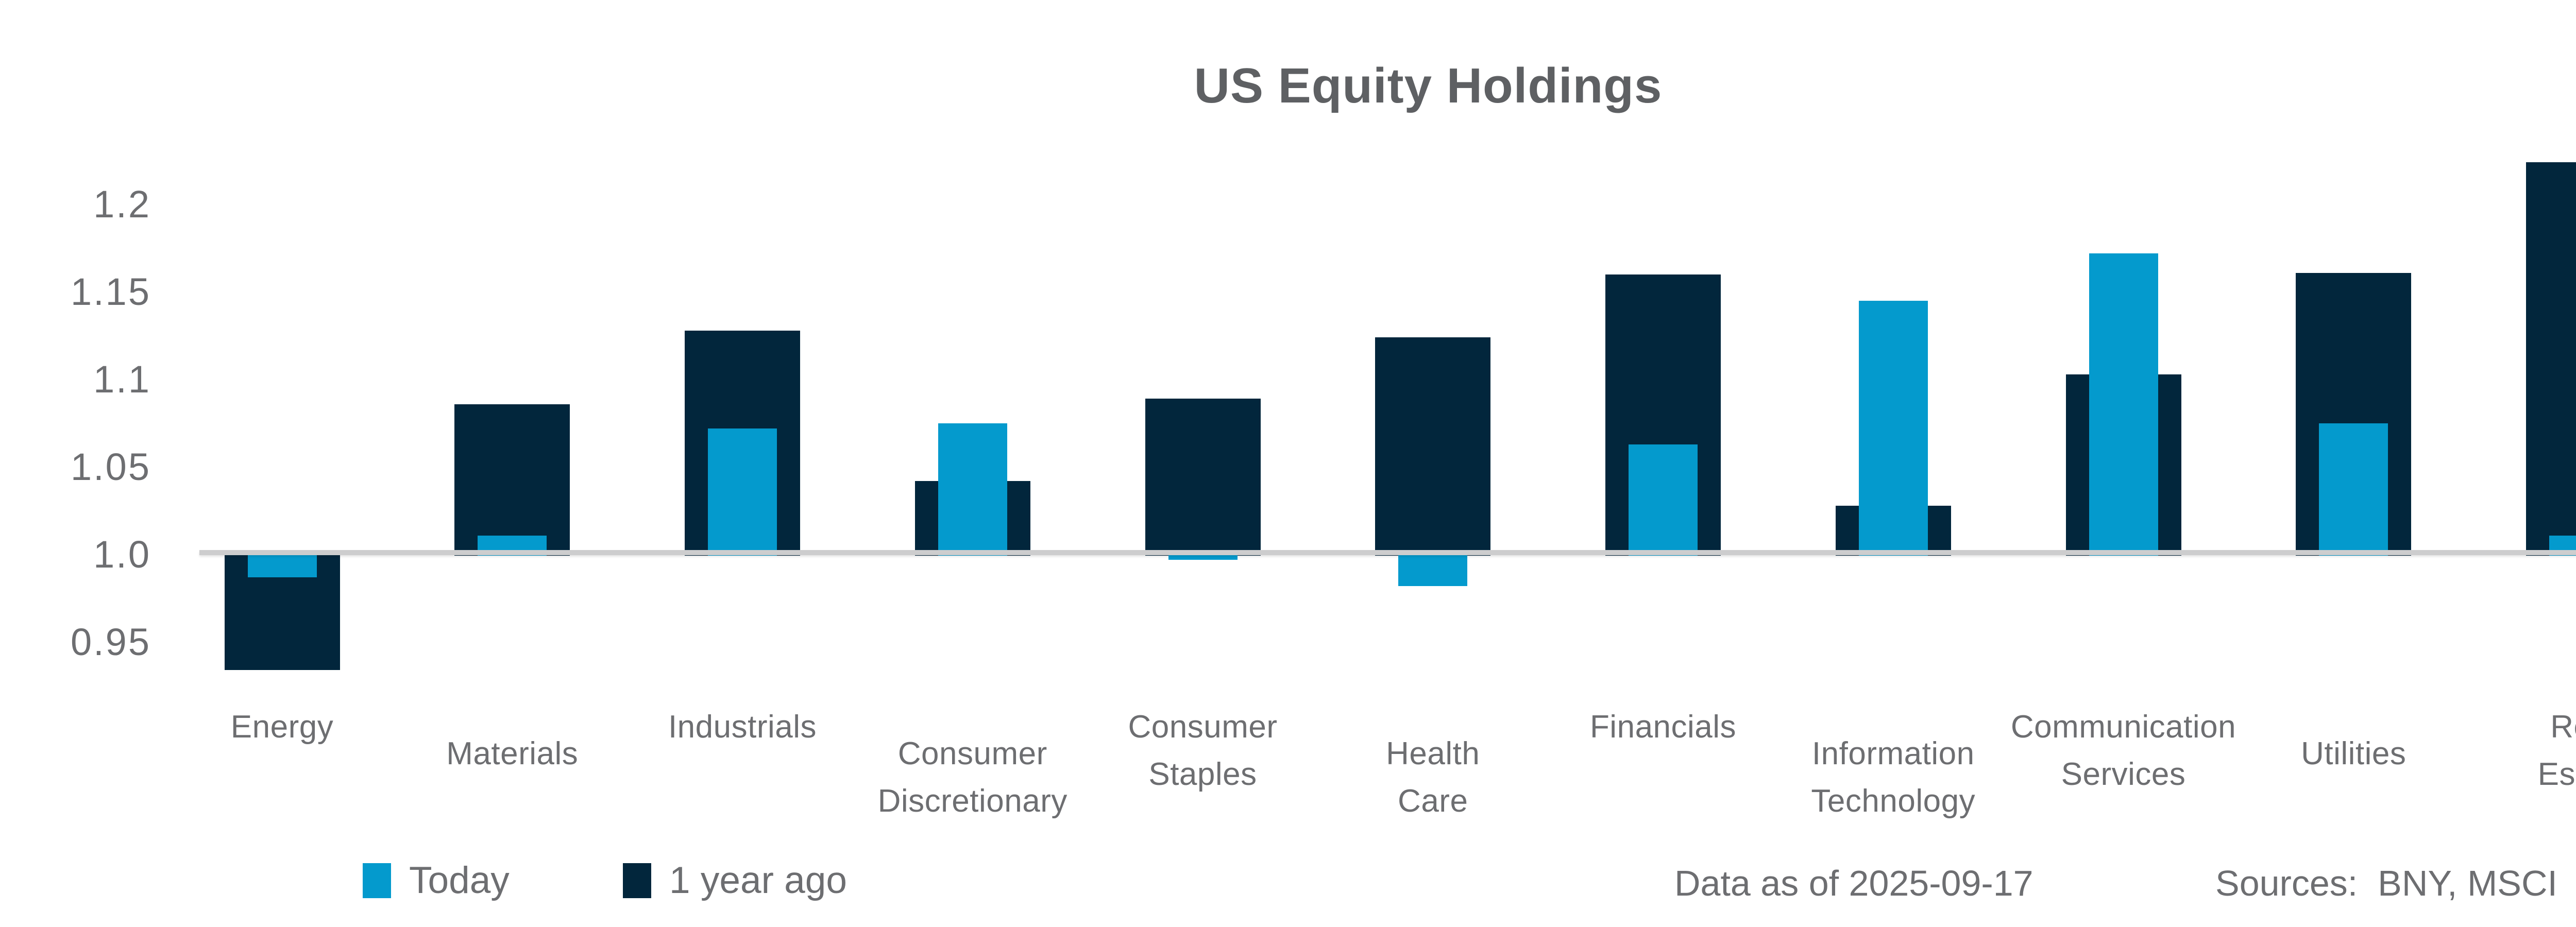 This screenshot has width=2576, height=927. Describe the element at coordinates (2353, 489) in the screenshot. I see `bar-today-utilities` at that location.